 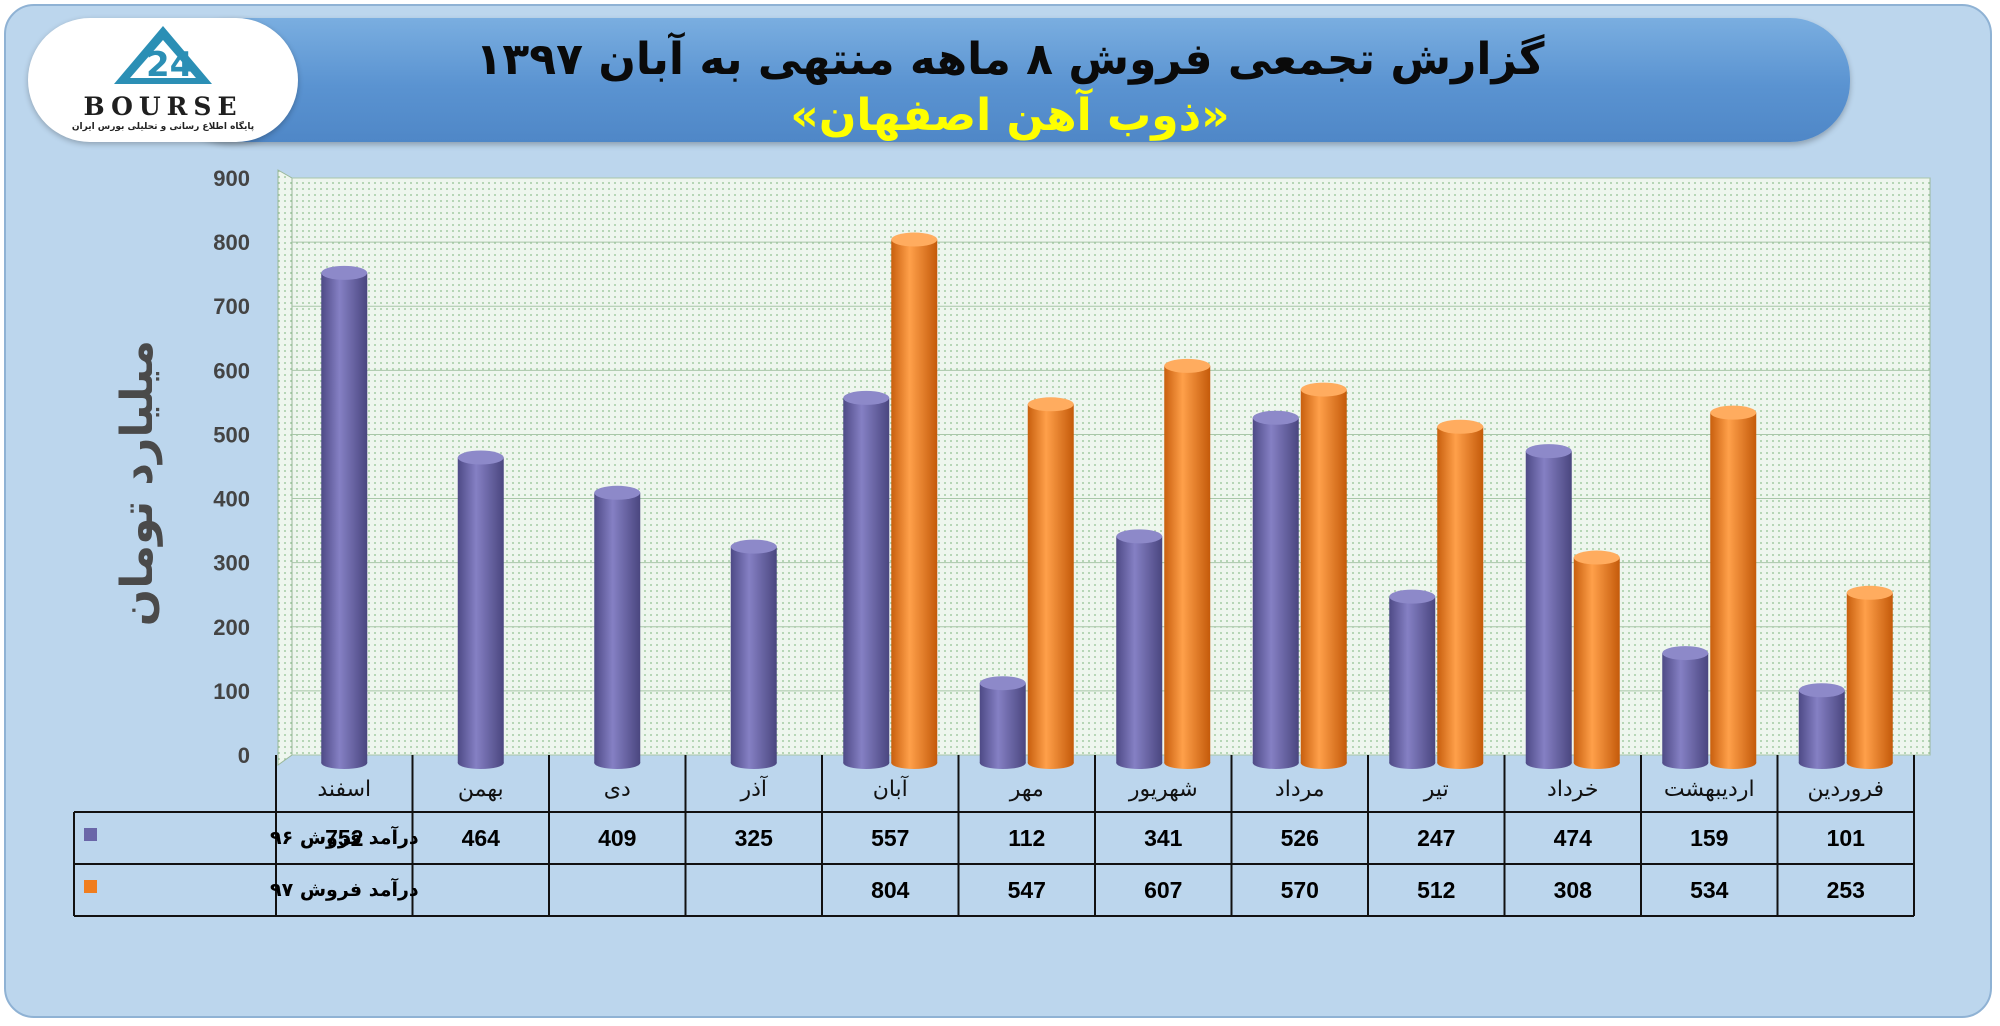 What do you see at coordinates (1163, 890) in the screenshot?
I see `data-label: 607` at bounding box center [1163, 890].